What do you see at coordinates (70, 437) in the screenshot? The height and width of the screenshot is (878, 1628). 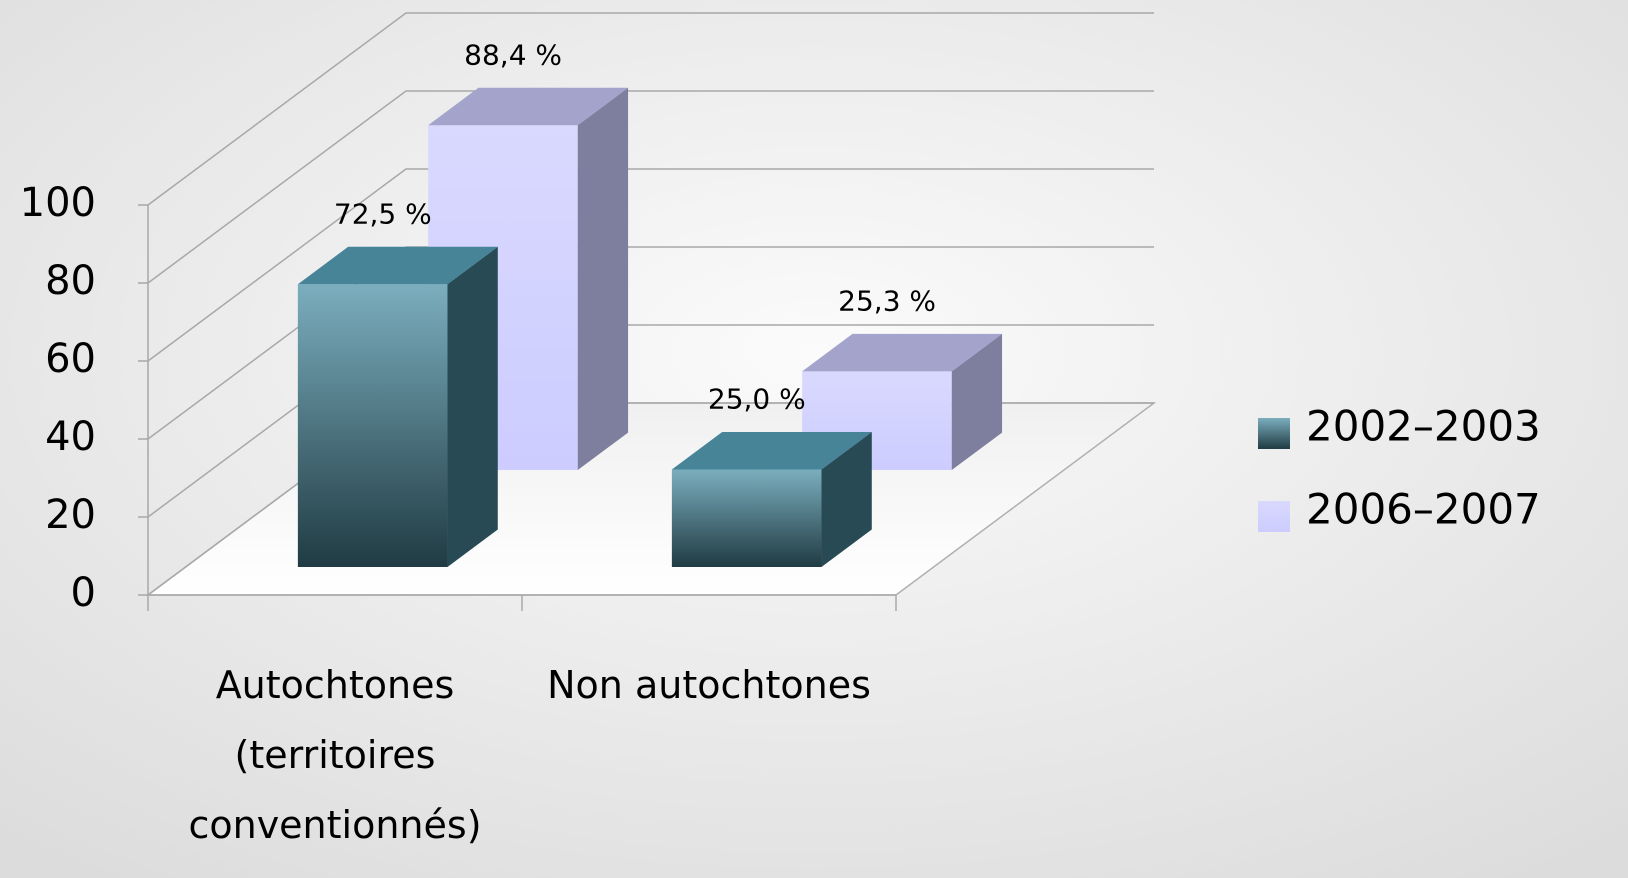 I see `y-tick-label: 40` at bounding box center [70, 437].